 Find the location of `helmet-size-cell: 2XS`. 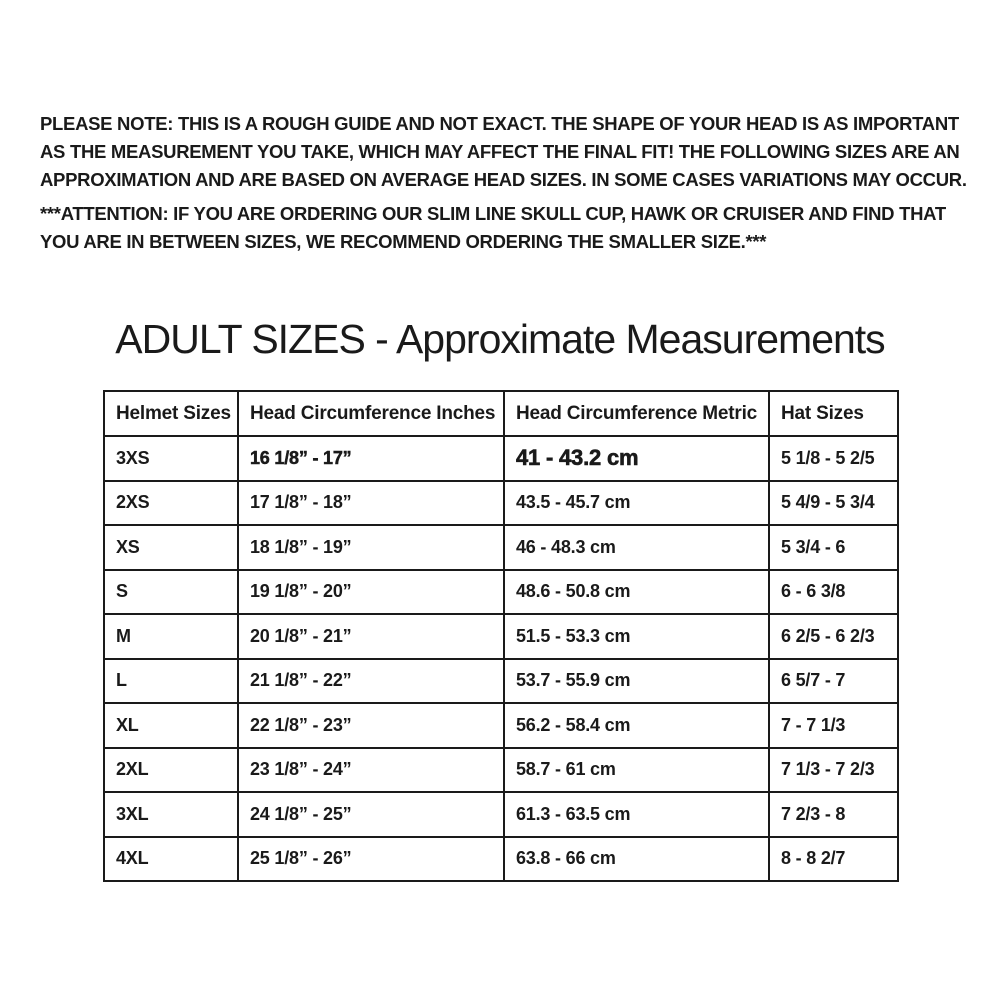

helmet-size-cell: 2XS is located at coordinates (171, 502).